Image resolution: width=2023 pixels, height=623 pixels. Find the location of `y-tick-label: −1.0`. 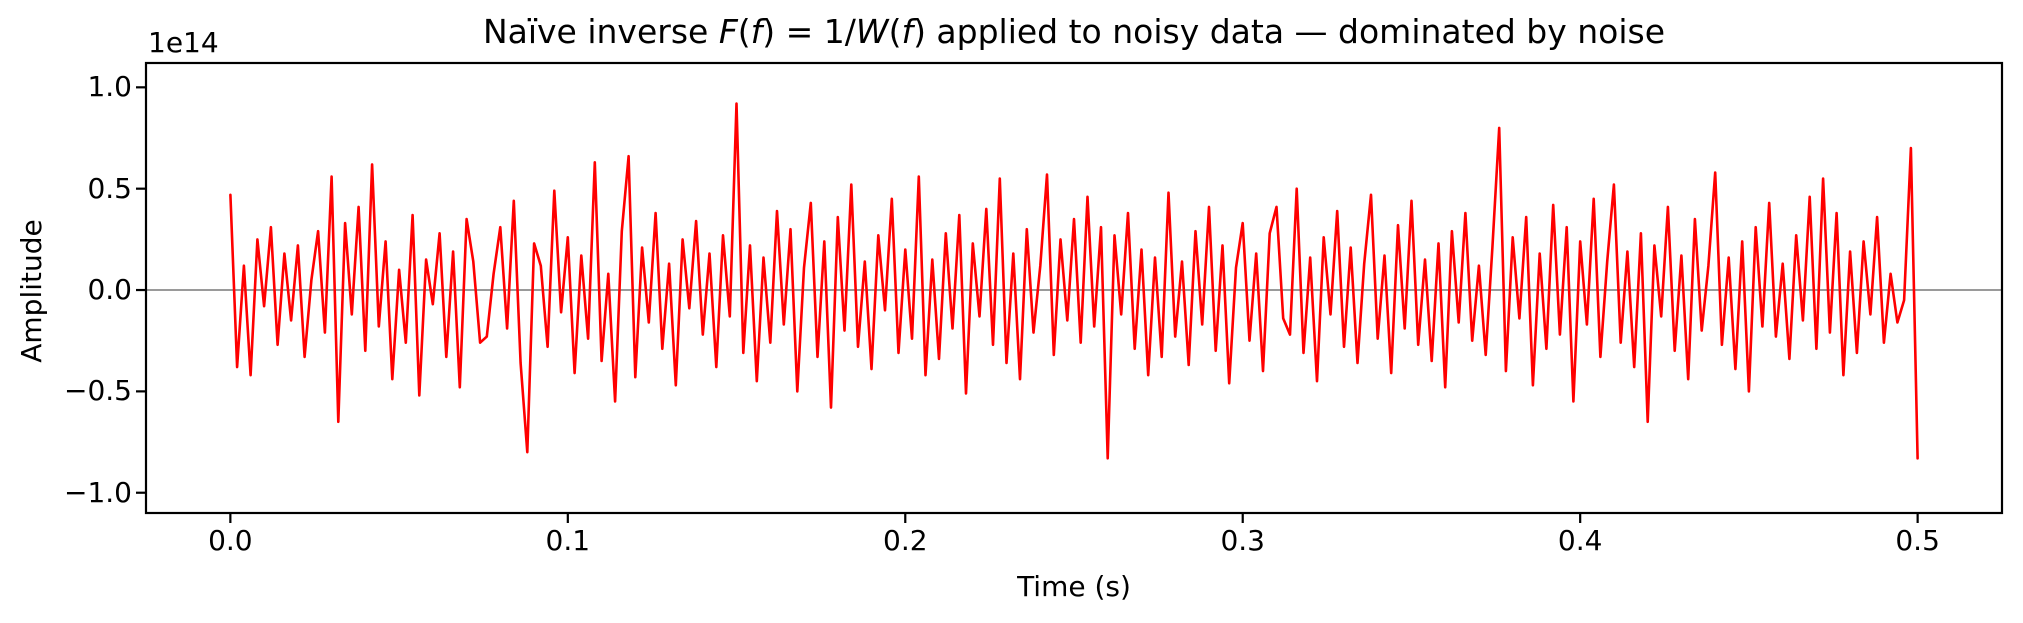

y-tick-label: −1.0 is located at coordinates (98, 492).